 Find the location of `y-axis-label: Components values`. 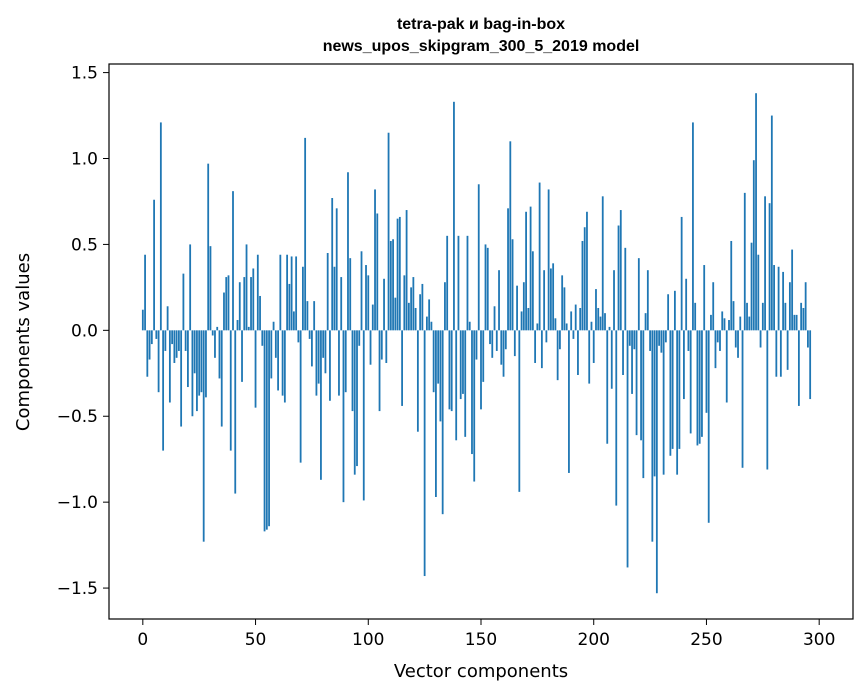

y-axis-label: Components values is located at coordinates (23, 342).